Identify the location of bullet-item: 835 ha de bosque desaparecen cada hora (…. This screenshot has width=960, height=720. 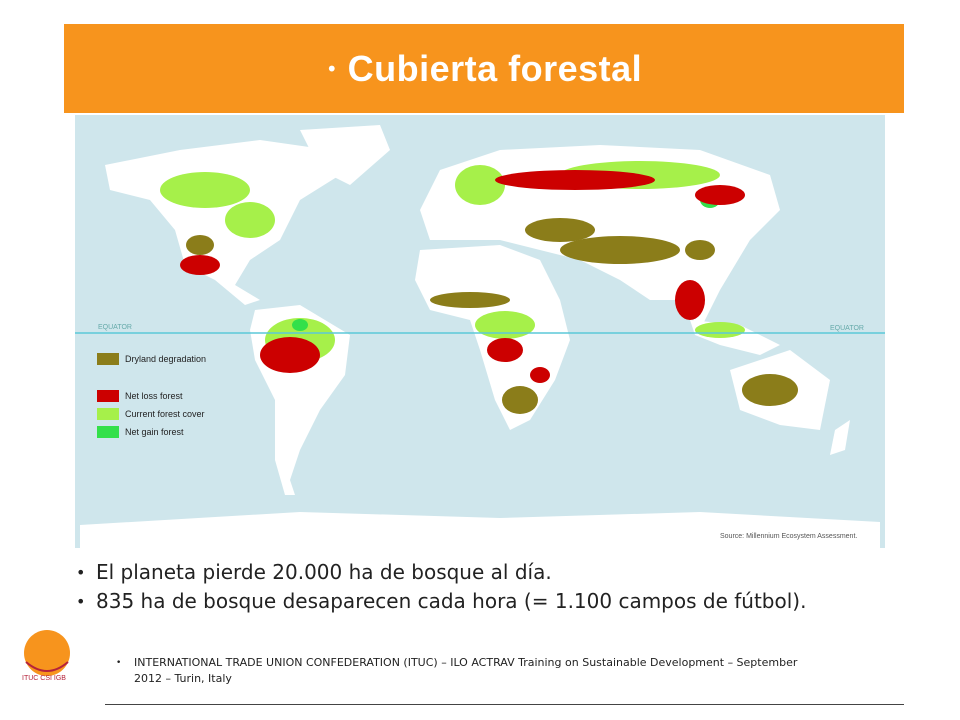
(476, 601).